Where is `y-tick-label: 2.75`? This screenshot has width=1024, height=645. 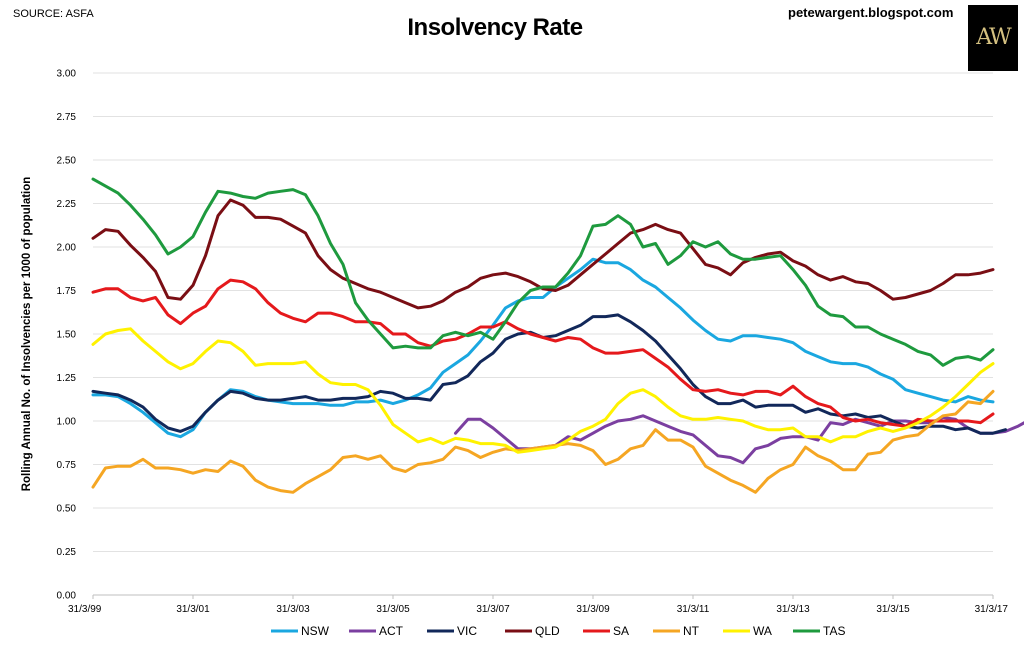 y-tick-label: 2.75 is located at coordinates (67, 117).